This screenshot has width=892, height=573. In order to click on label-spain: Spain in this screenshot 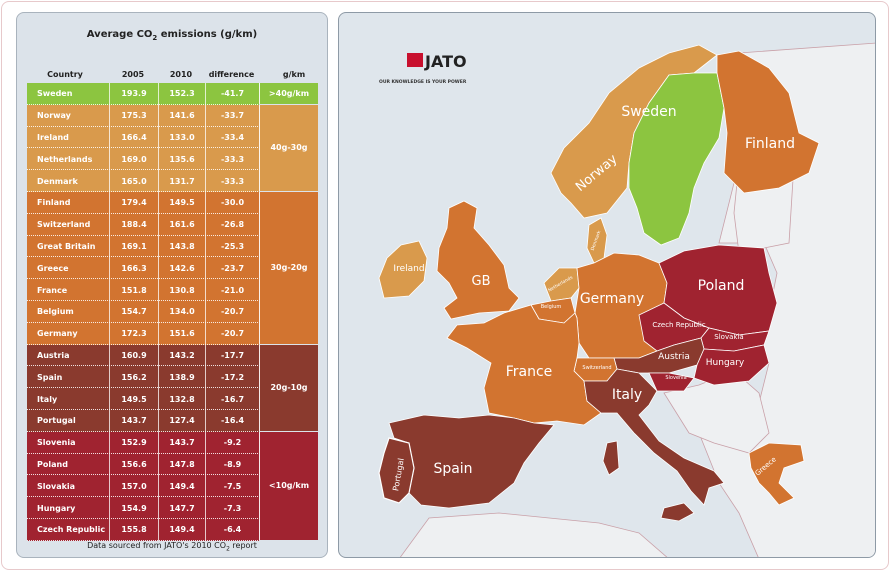, I will do `click(452, 469)`.